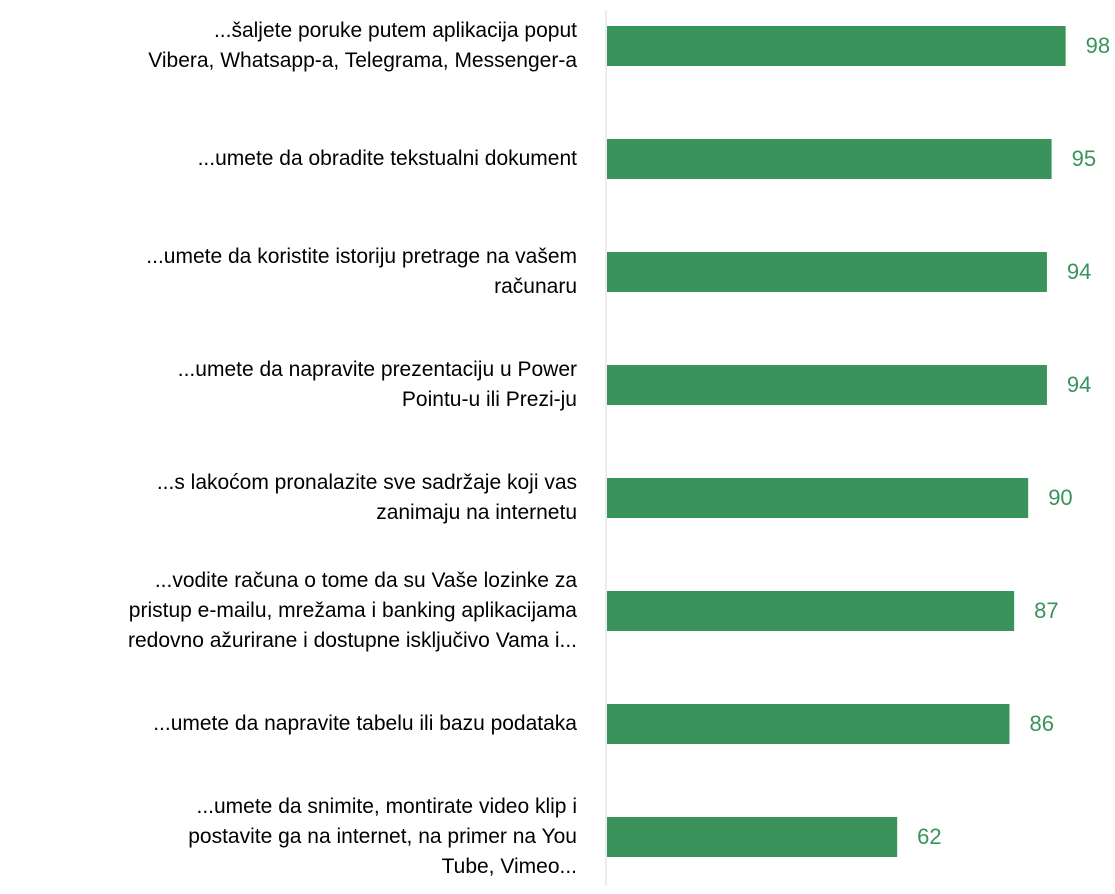 The height and width of the screenshot is (894, 1115). I want to click on value-label: 90, so click(1060, 497).